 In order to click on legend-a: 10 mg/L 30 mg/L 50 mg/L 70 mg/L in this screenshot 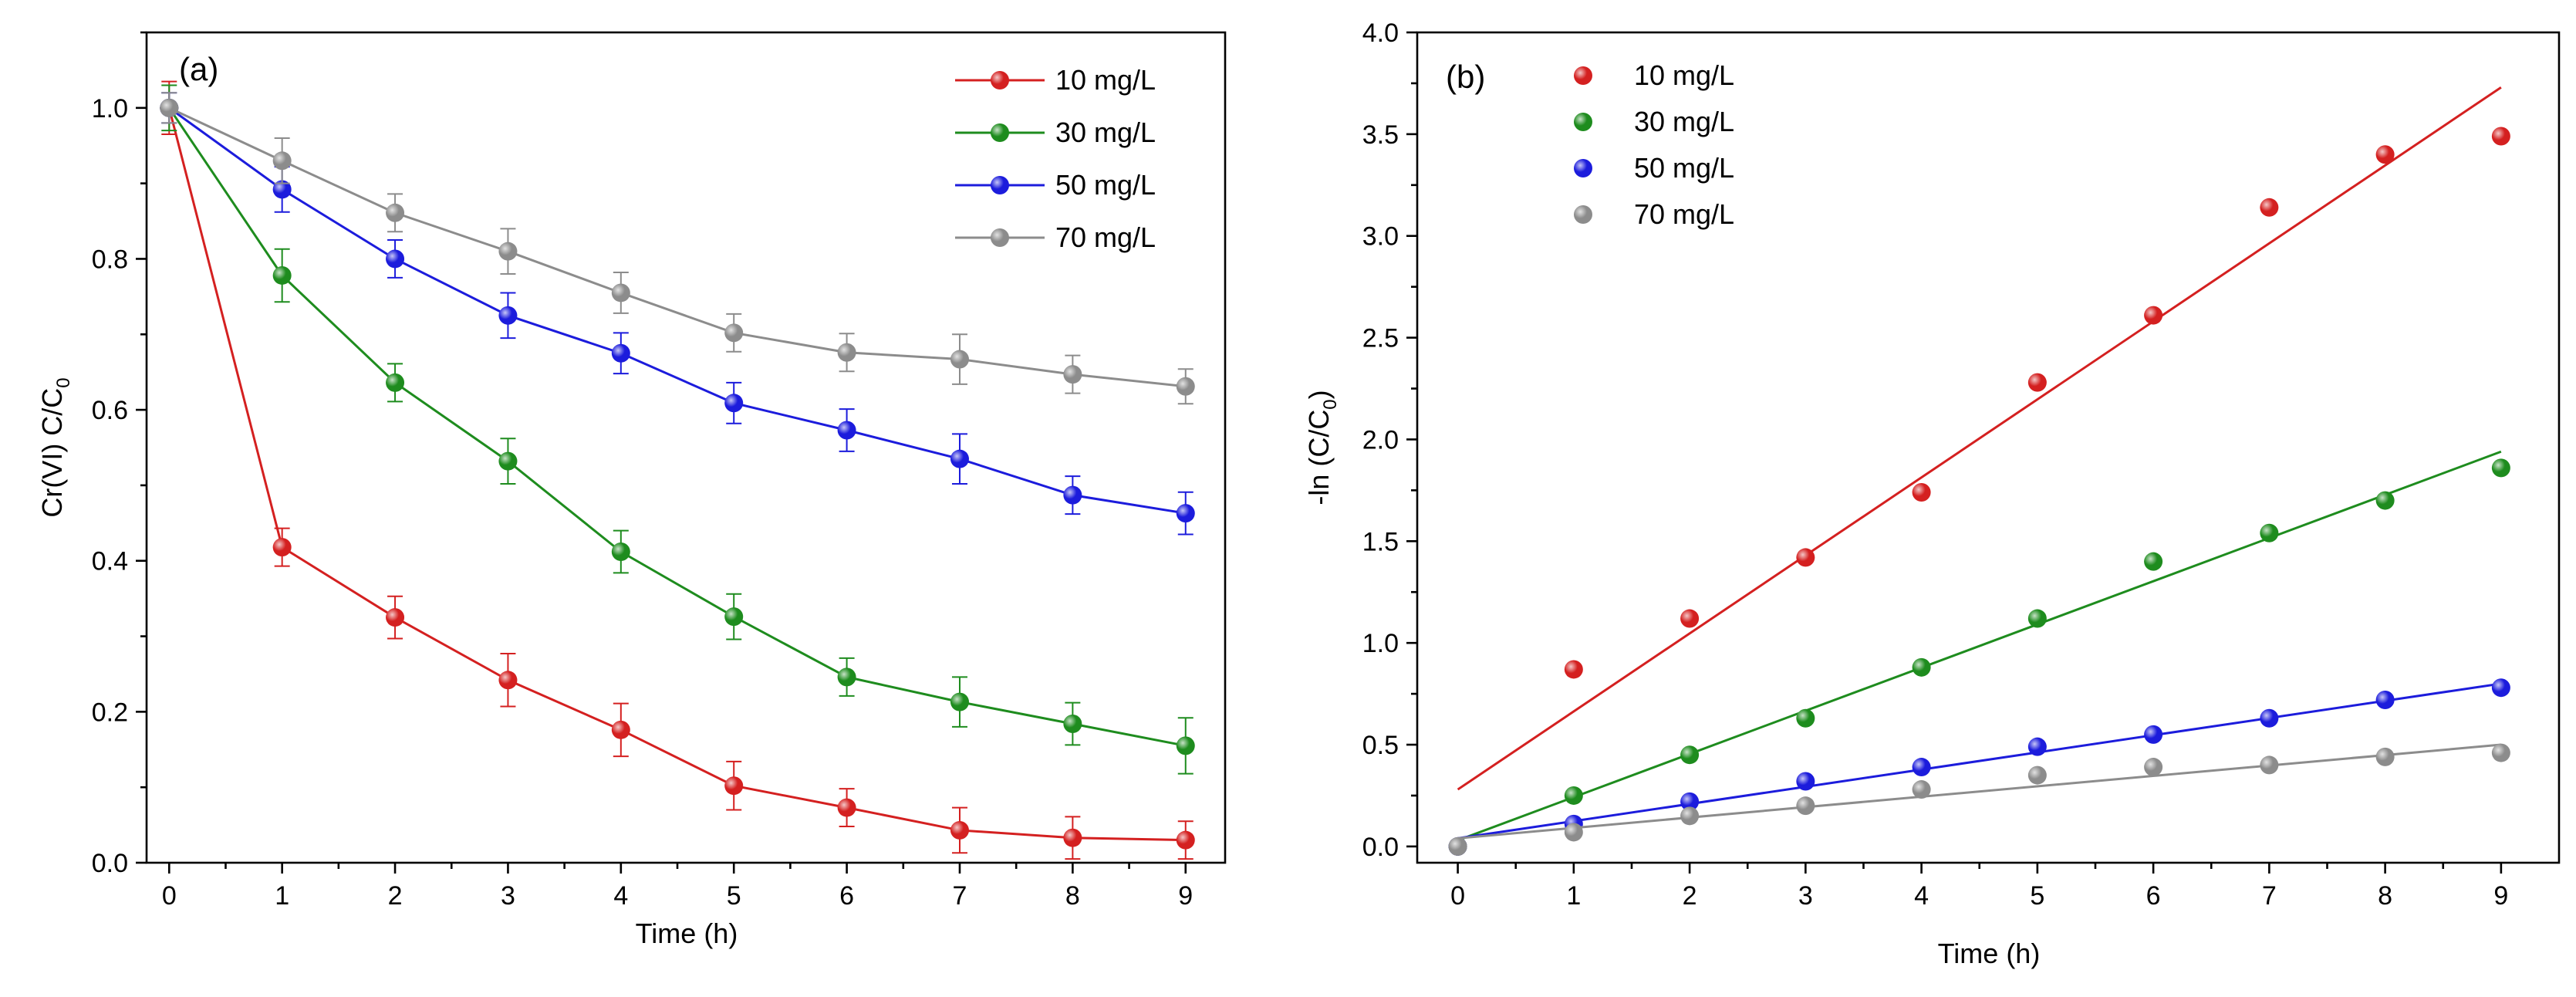, I will do `click(1055, 158)`.